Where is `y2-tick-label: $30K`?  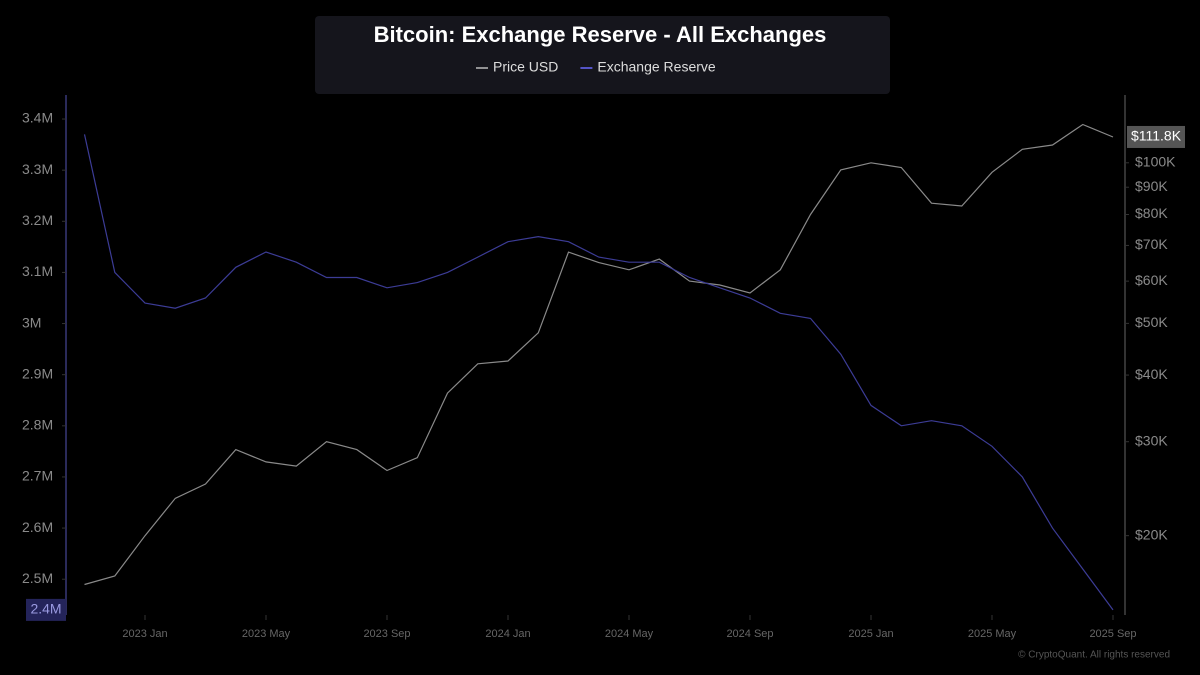
y2-tick-label: $30K is located at coordinates (1151, 440).